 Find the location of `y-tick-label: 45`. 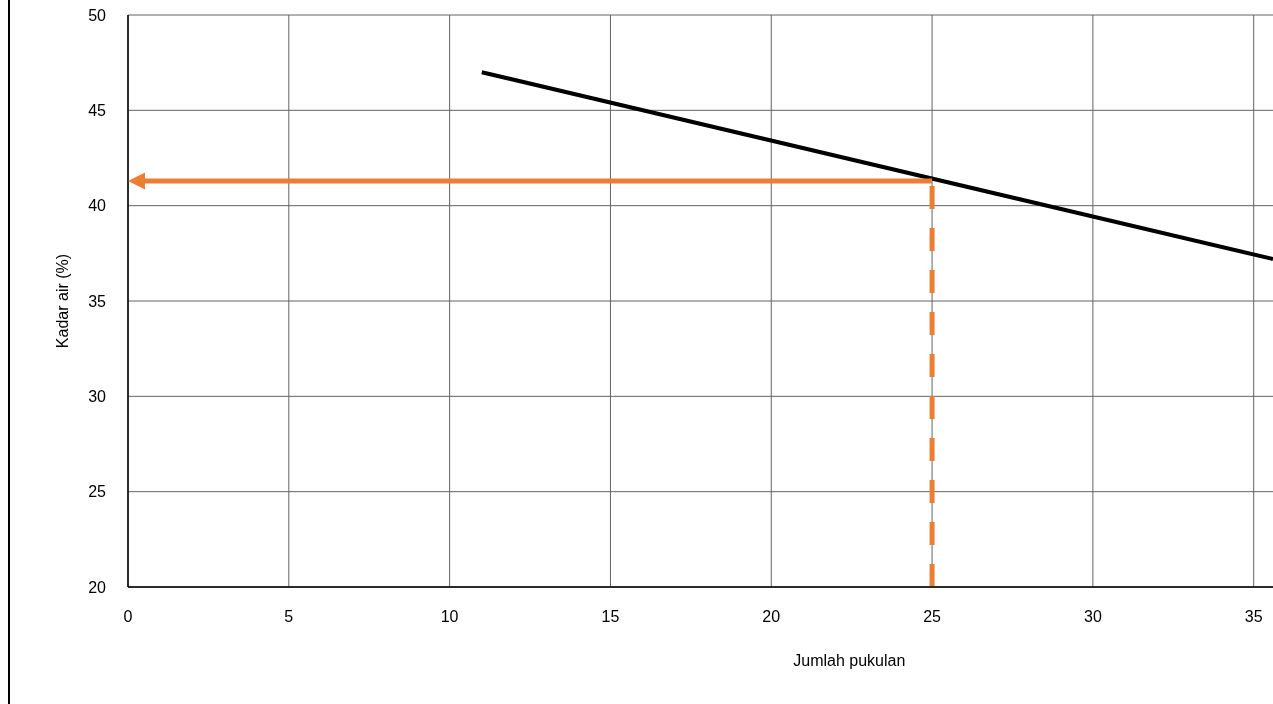

y-tick-label: 45 is located at coordinates (97, 111).